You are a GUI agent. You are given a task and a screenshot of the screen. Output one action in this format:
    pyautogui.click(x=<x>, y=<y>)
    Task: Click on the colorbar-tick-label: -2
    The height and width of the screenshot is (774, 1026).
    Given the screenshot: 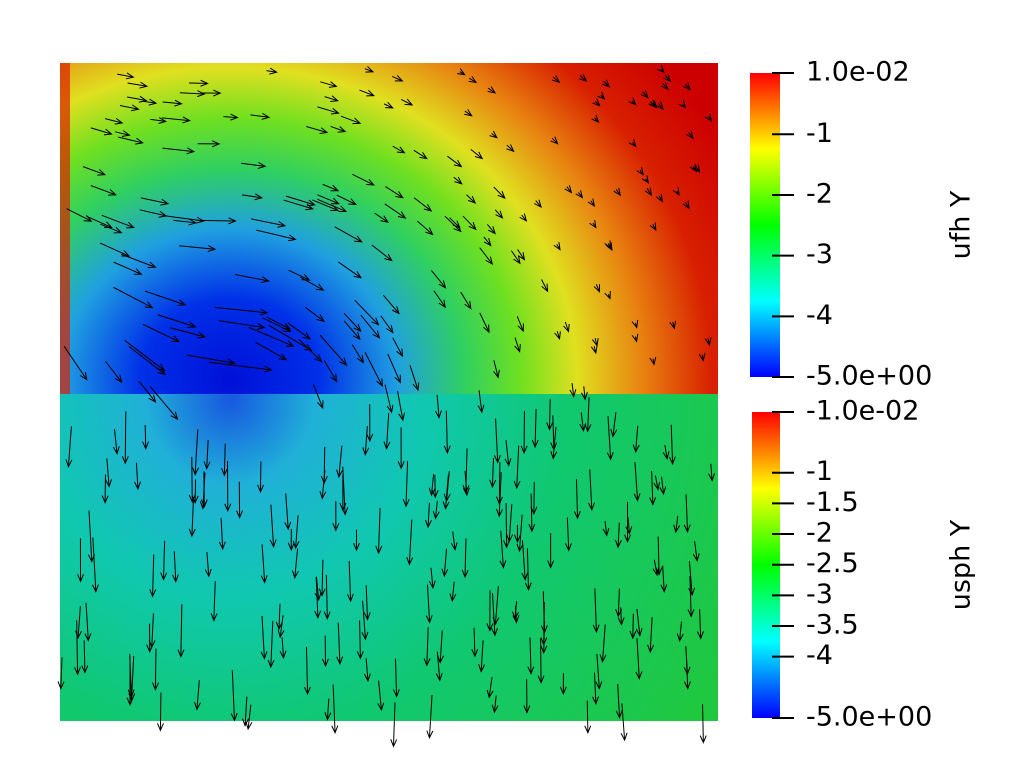 What is the action you would take?
    pyautogui.click(x=819, y=193)
    